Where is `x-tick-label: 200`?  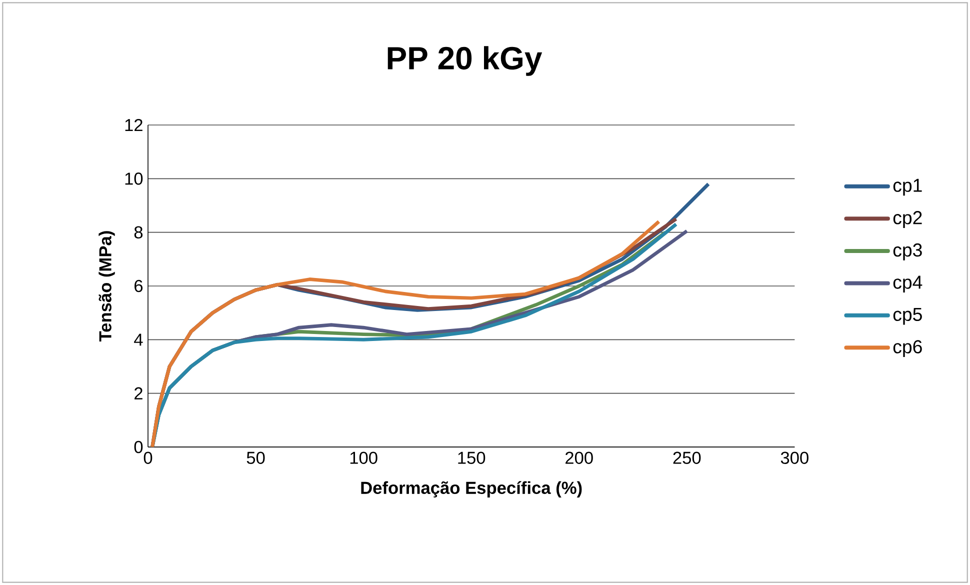 x-tick-label: 200 is located at coordinates (579, 458).